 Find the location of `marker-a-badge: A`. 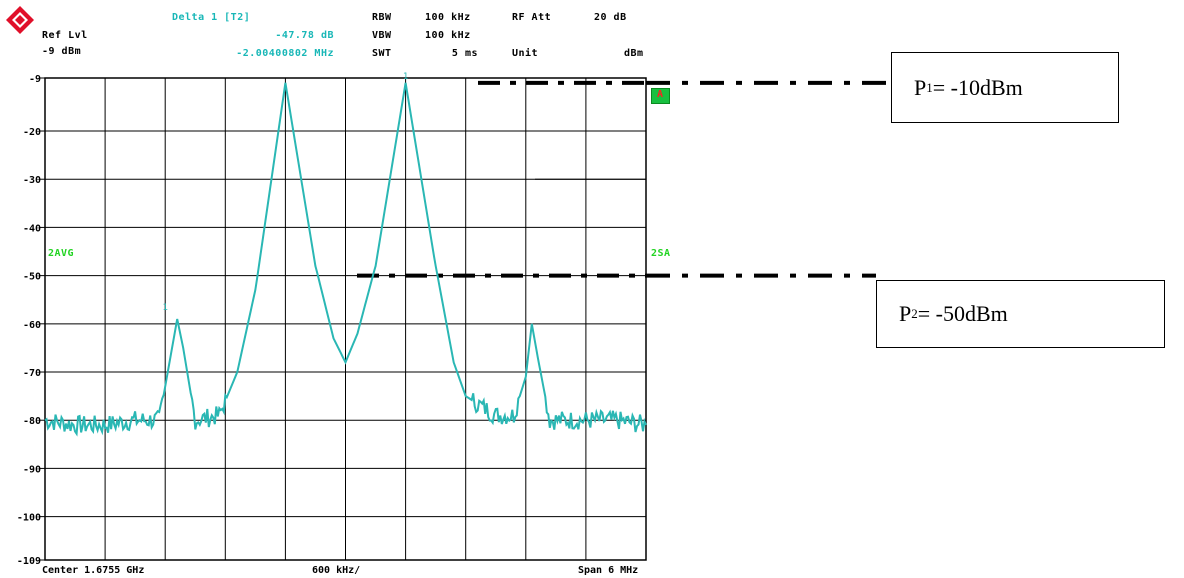

marker-a-badge: A is located at coordinates (660, 96).